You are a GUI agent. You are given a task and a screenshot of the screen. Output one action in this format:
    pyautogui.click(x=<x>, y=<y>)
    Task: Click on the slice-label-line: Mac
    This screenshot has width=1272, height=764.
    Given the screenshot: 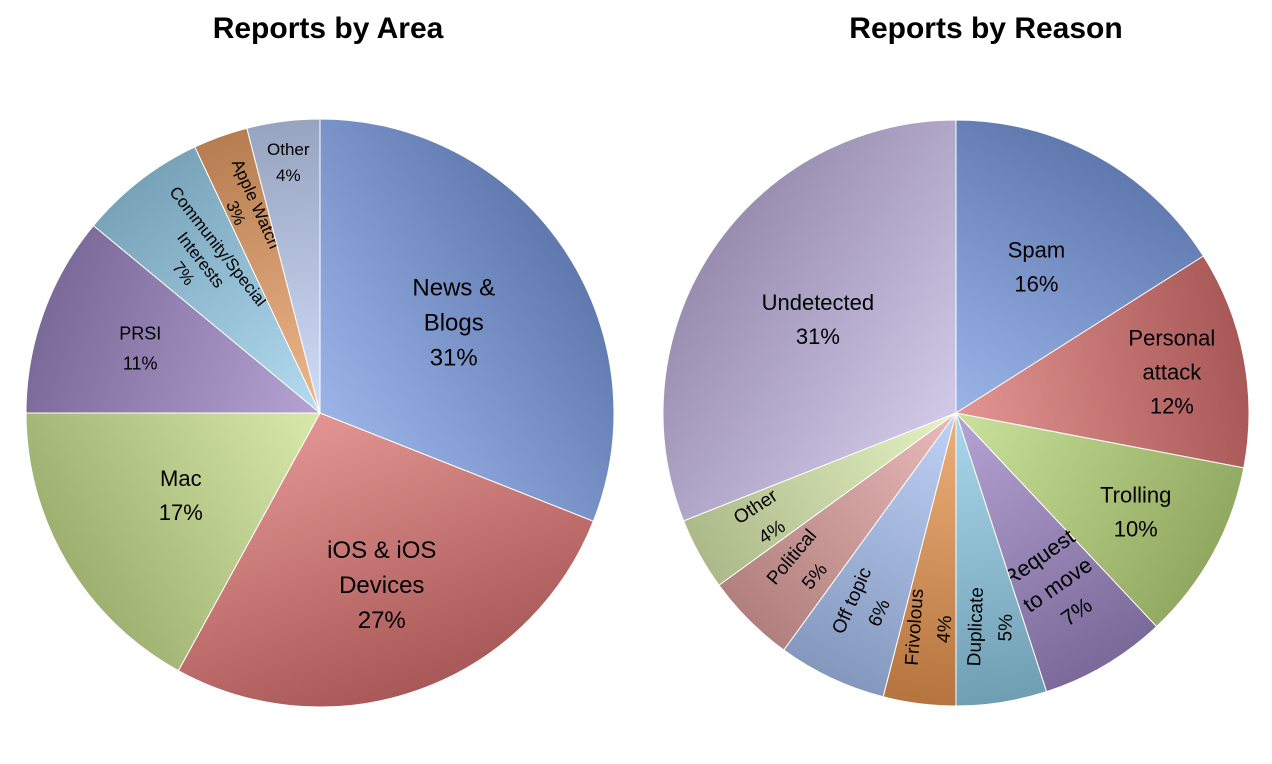 What is the action you would take?
    pyautogui.click(x=181, y=478)
    